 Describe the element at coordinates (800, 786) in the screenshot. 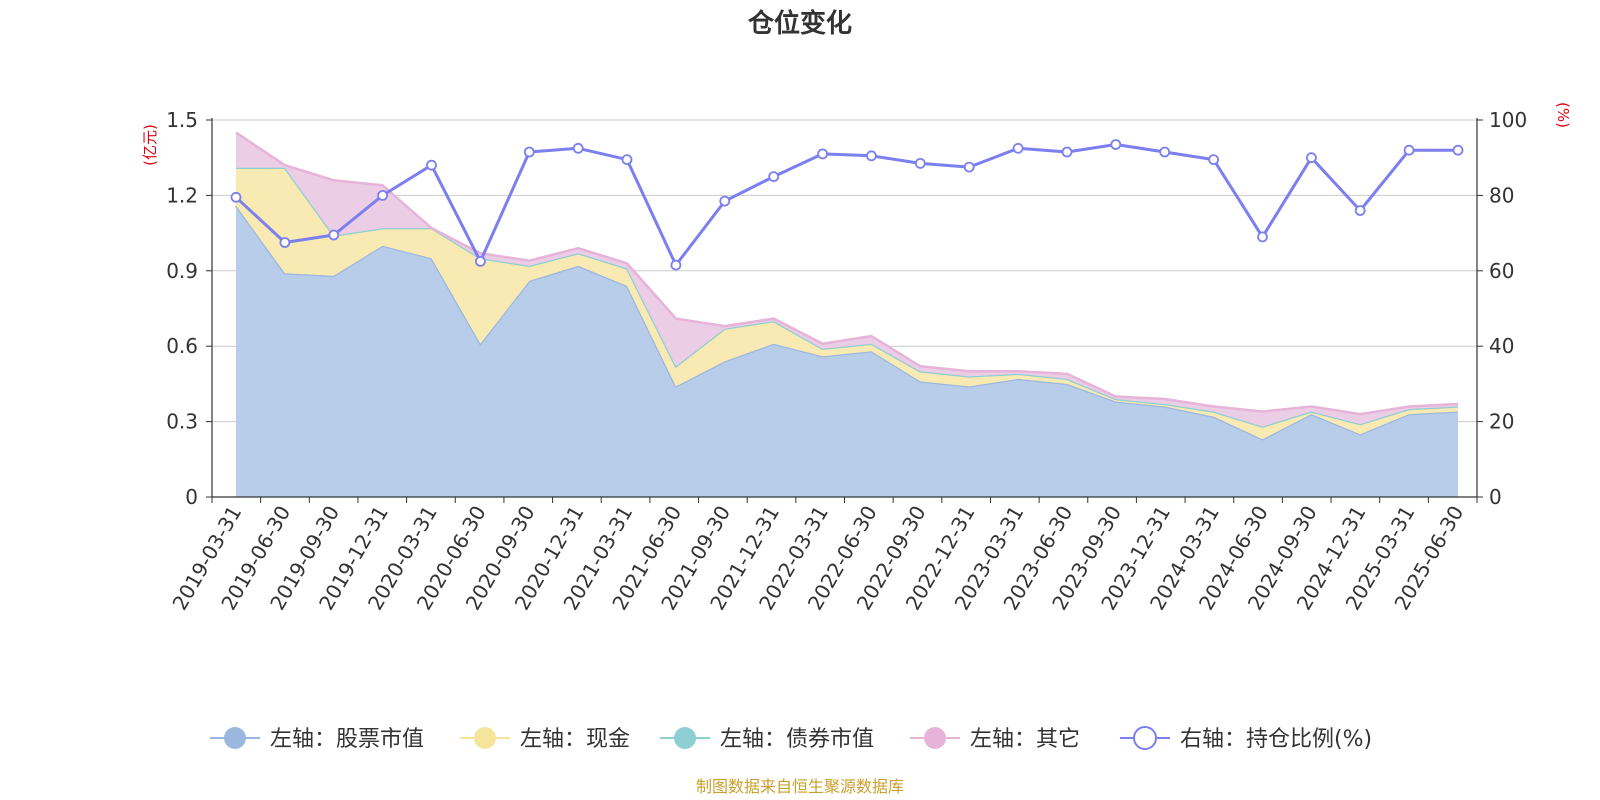

I see `source-note: 制图数据来自恒生聚源数据库` at that location.